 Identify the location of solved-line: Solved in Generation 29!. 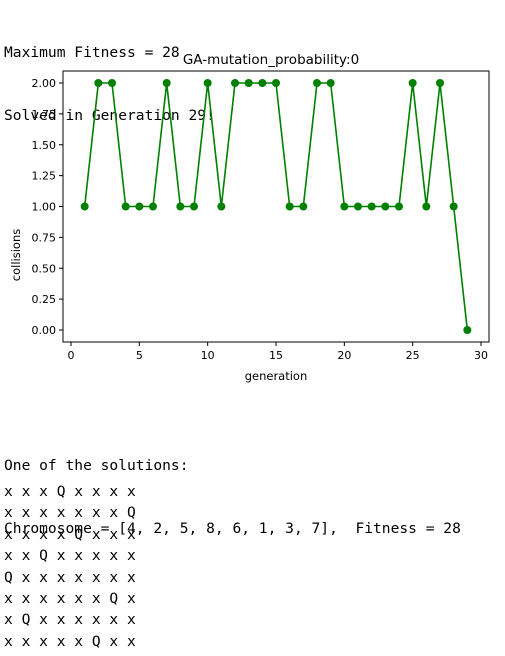
(109, 115).